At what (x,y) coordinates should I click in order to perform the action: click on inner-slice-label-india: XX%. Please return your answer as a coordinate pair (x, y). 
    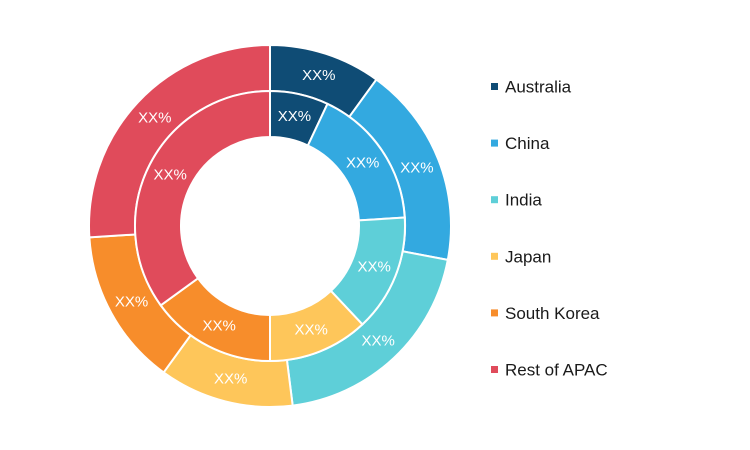
    Looking at the image, I should click on (373, 267).